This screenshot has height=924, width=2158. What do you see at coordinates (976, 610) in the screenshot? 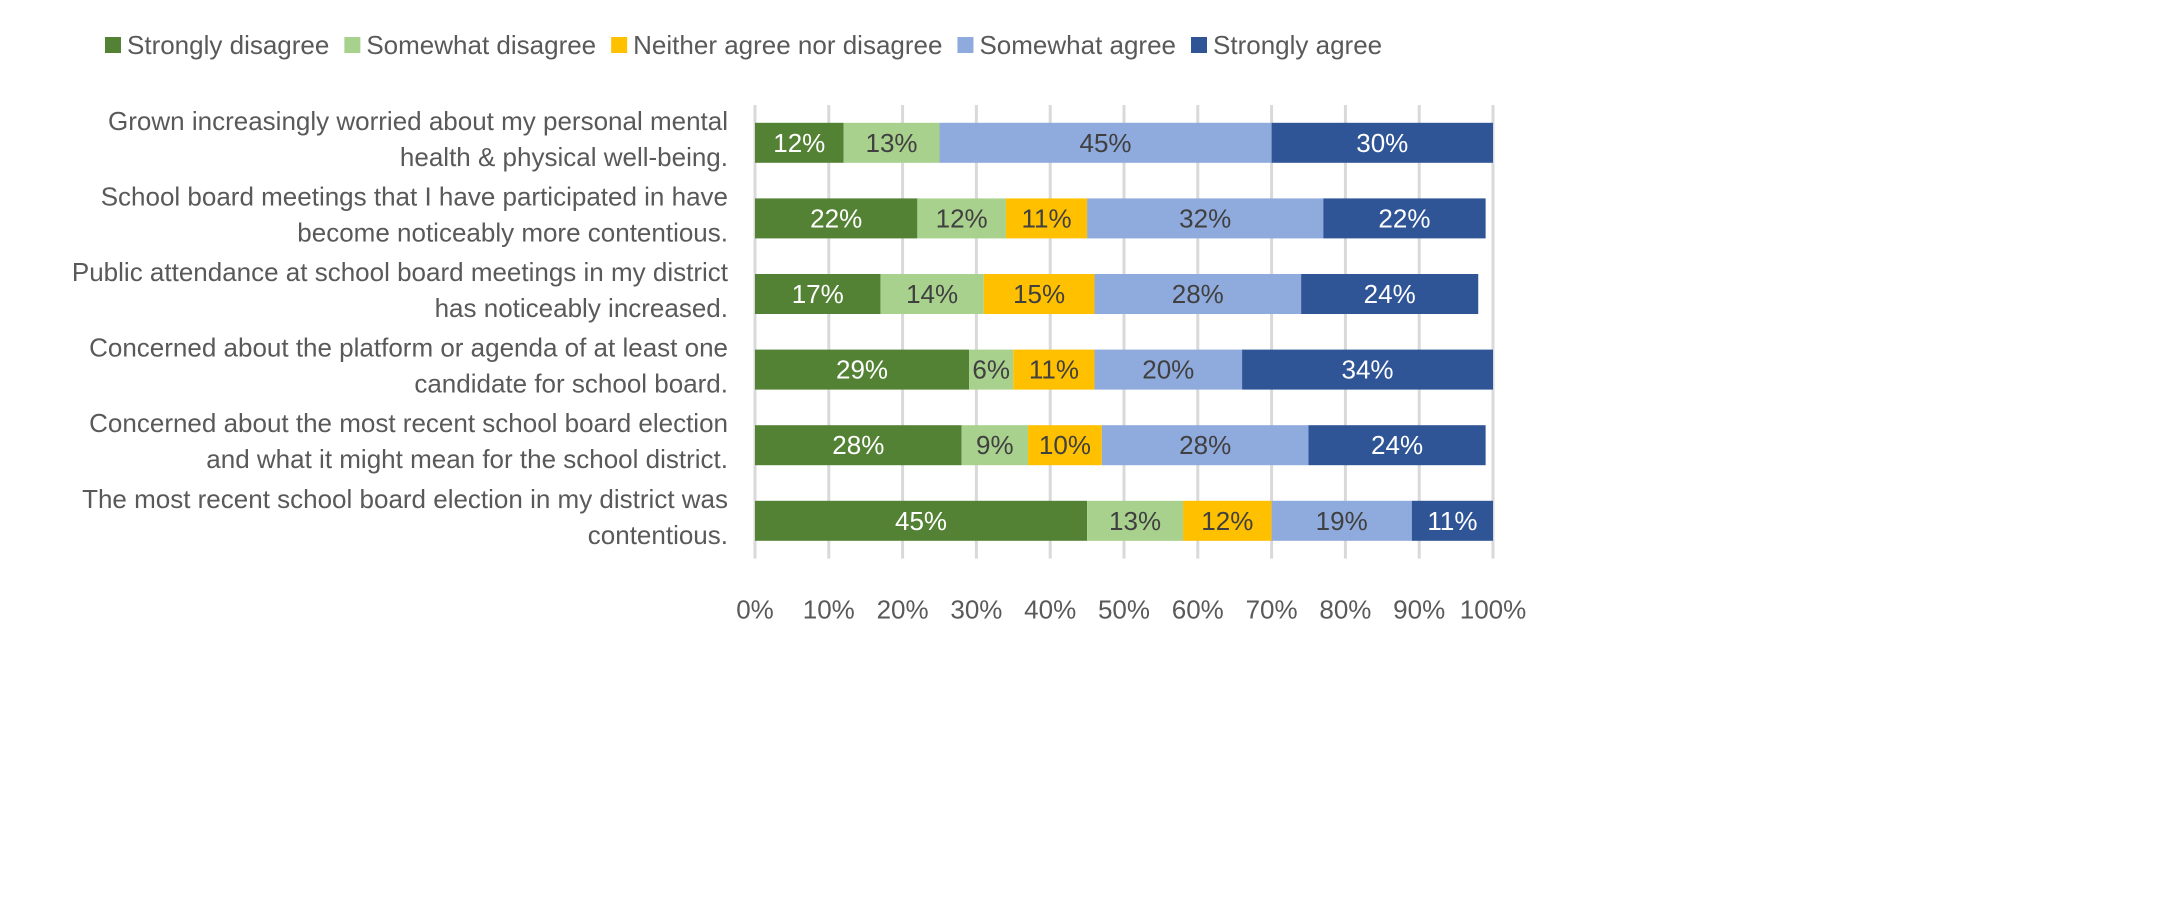
I see `x-tick-label: 30%` at bounding box center [976, 610].